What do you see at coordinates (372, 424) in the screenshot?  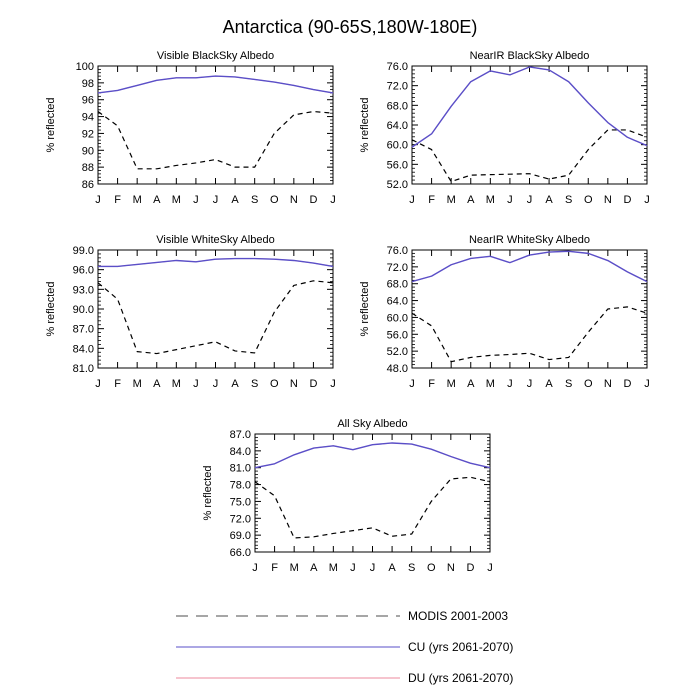 I see `panel-title: All Sky Albedo` at bounding box center [372, 424].